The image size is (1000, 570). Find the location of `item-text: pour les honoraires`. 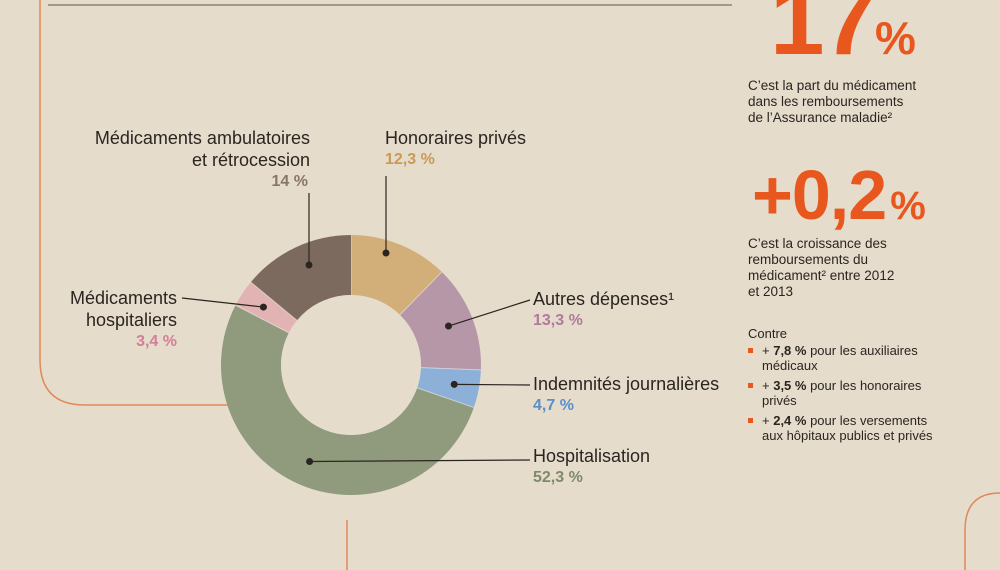

item-text: pour les honoraires is located at coordinates (864, 385).